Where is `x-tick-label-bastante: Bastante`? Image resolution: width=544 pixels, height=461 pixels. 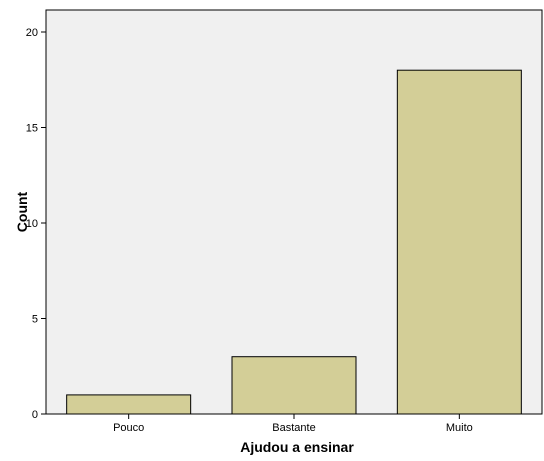 x-tick-label-bastante: Bastante is located at coordinates (293, 428).